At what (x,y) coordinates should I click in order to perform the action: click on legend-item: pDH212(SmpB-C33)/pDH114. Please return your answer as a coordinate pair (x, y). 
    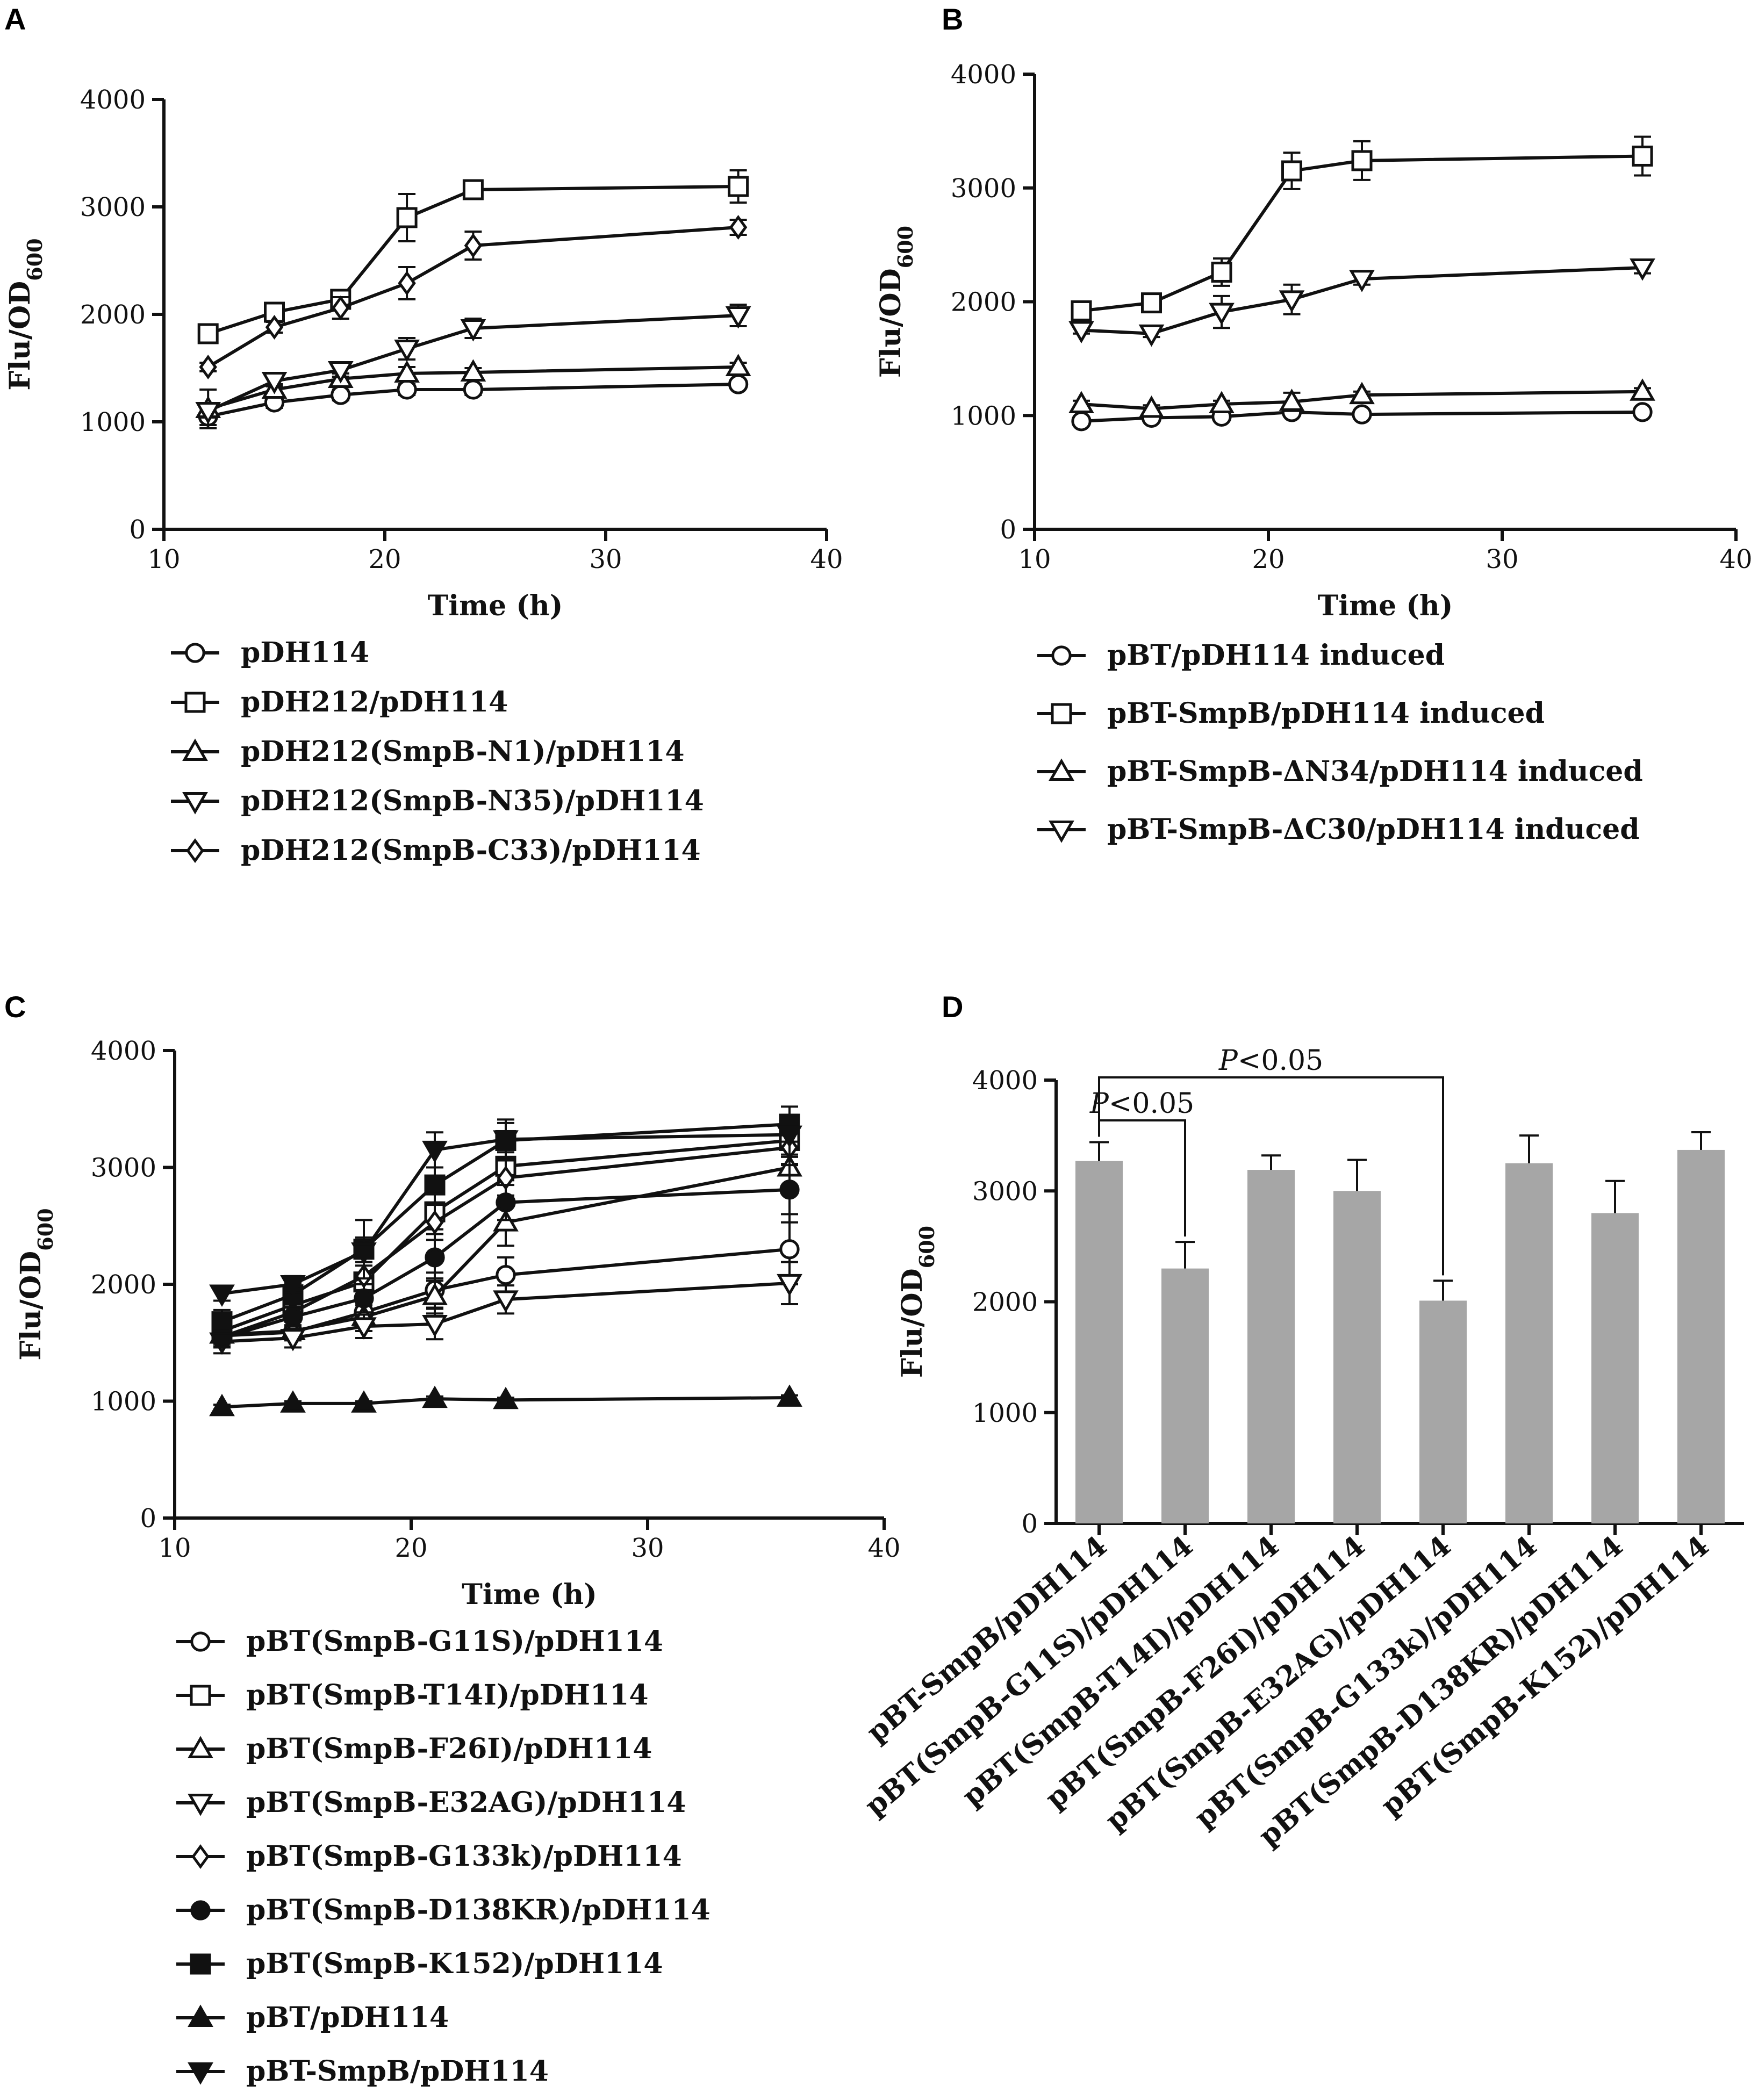
    Looking at the image, I should click on (436, 851).